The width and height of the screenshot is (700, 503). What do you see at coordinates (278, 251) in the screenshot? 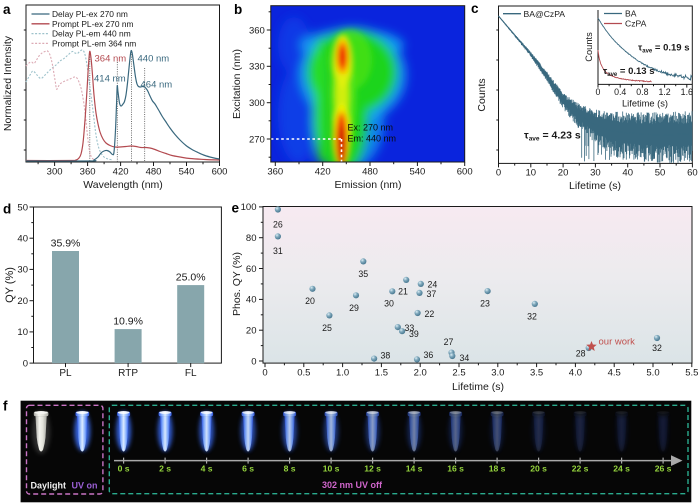
I see `svg-text: 31` at bounding box center [278, 251].